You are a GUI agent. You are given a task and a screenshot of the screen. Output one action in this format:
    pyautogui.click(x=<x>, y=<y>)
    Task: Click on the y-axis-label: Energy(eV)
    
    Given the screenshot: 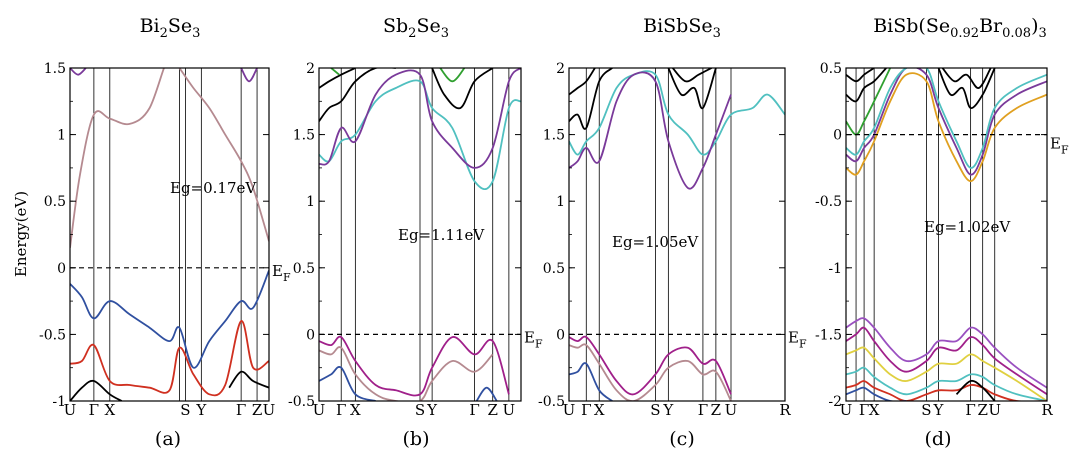 What is the action you would take?
    pyautogui.click(x=21, y=234)
    